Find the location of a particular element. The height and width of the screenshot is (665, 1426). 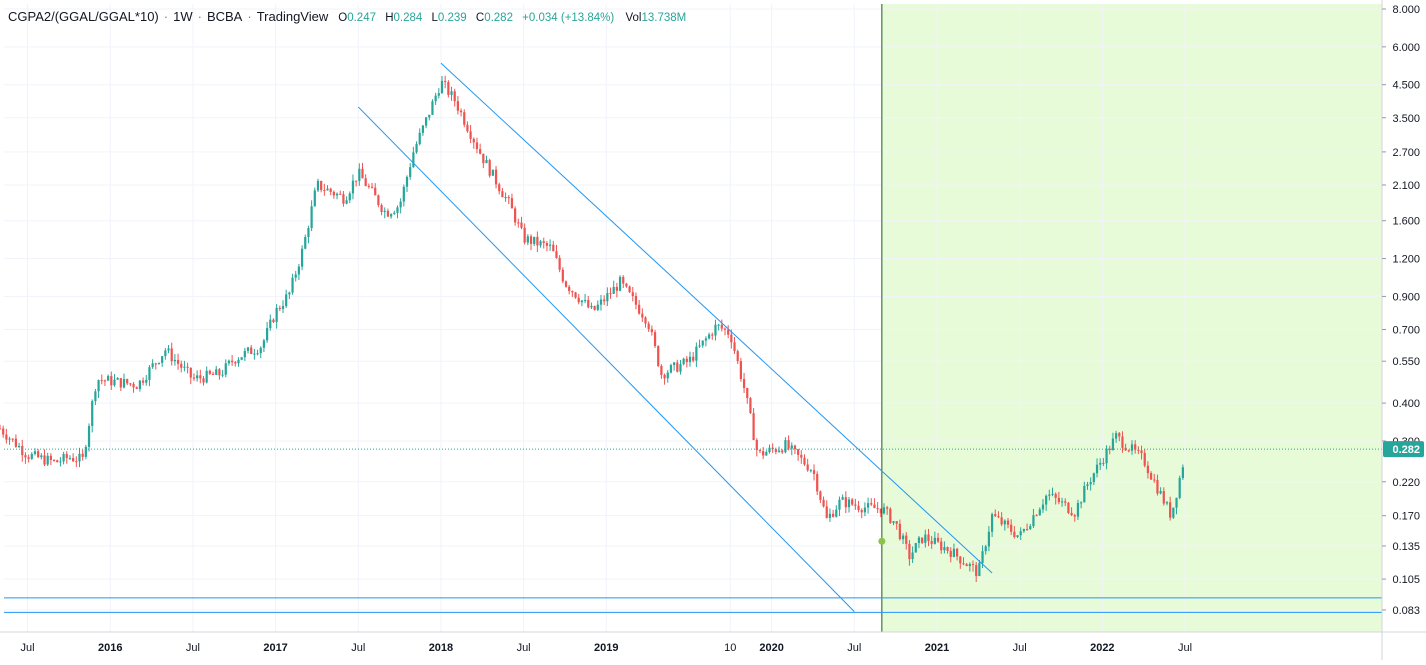

legend-interval: 1W is located at coordinates (183, 16).